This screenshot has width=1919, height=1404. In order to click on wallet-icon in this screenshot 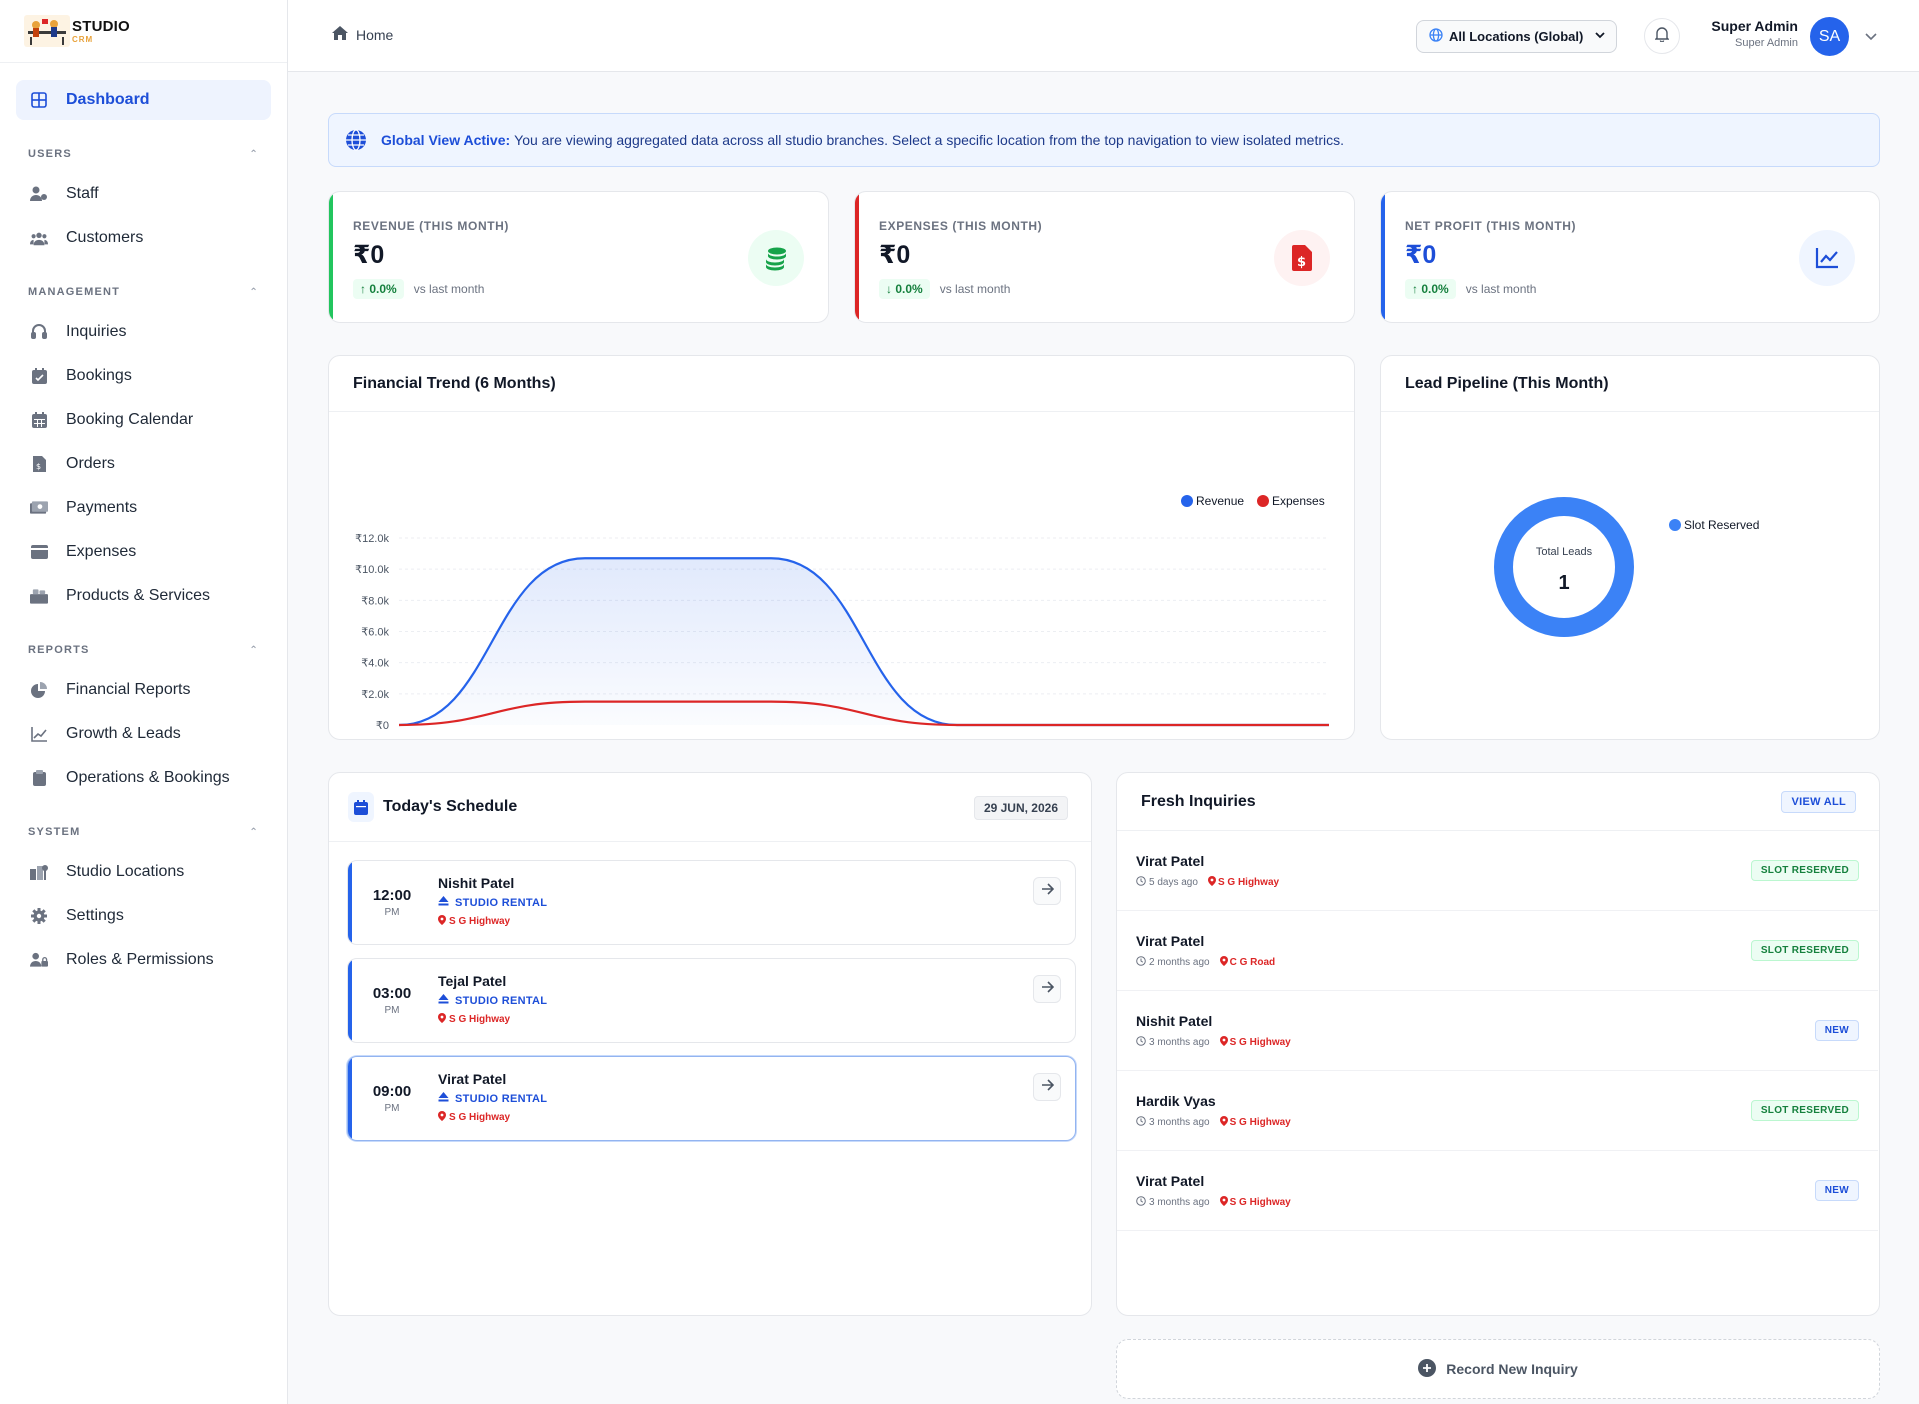, I will do `click(39, 552)`.